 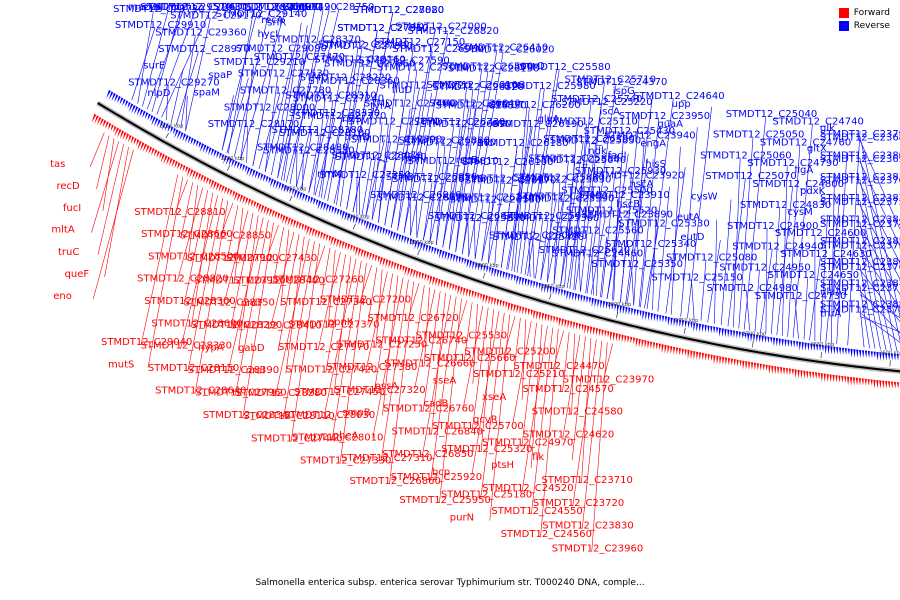 I want to click on tick-label: 3000 kbp, so click(x=358, y=217).